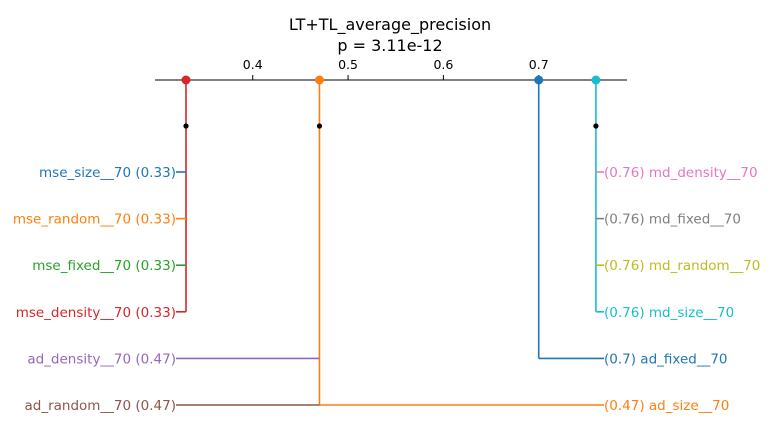 Image resolution: width=774 pixels, height=436 pixels. Describe the element at coordinates (389, 45) in the screenshot. I see `chart-subtitle: p = 3.11e-12` at that location.